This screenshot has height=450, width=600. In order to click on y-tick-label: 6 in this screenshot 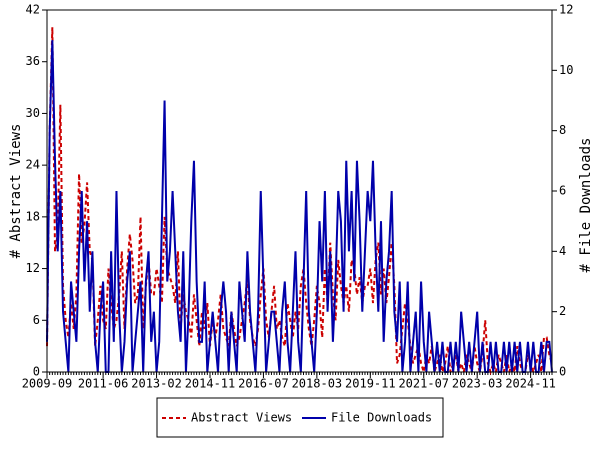, I will do `click(36, 320)`.